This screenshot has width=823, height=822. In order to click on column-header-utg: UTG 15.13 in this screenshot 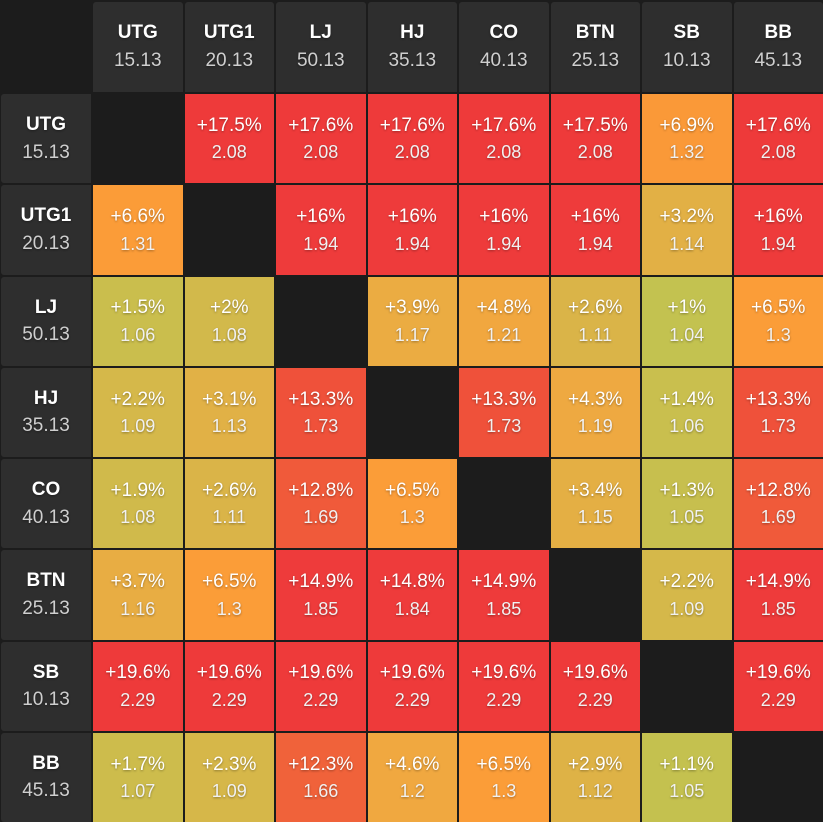, I will do `click(138, 47)`.